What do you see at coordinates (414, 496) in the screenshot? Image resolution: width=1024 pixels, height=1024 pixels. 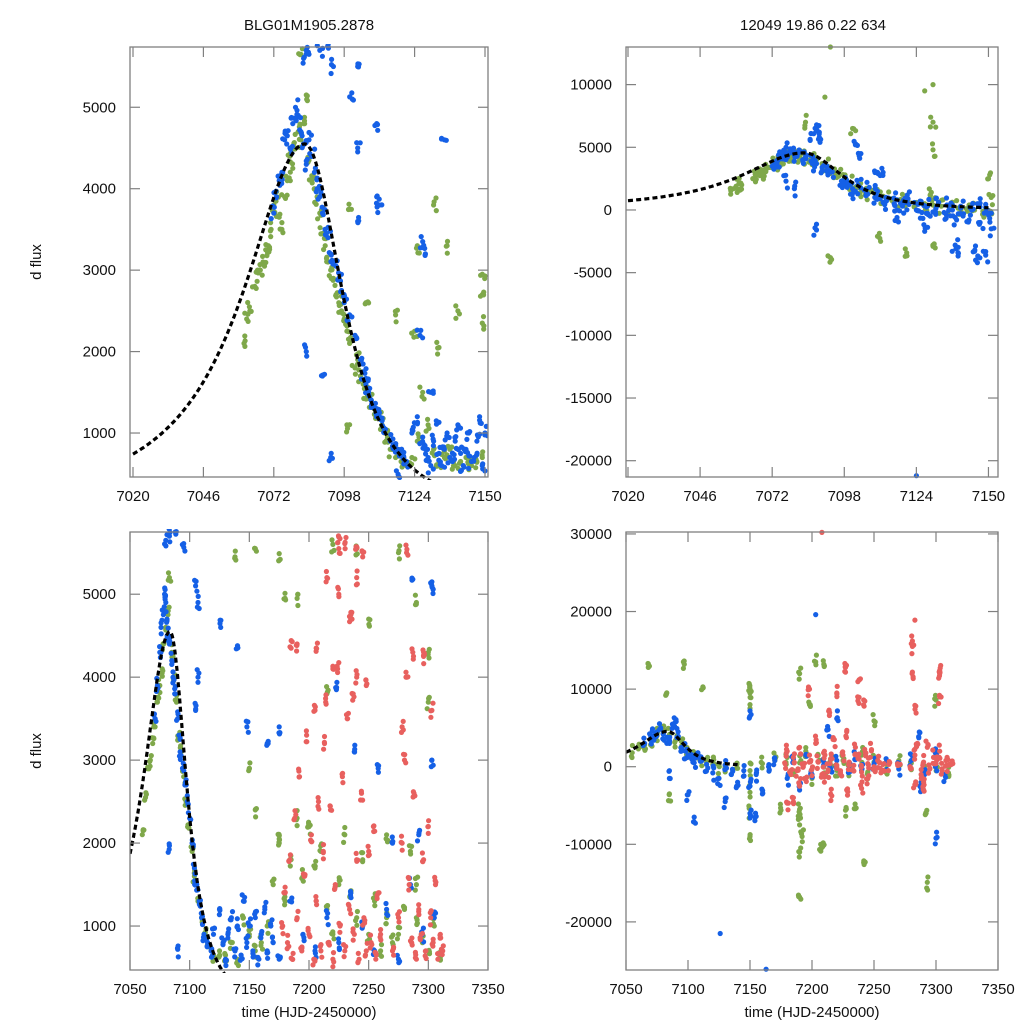 I see `x-tick-label: 7124` at bounding box center [414, 496].